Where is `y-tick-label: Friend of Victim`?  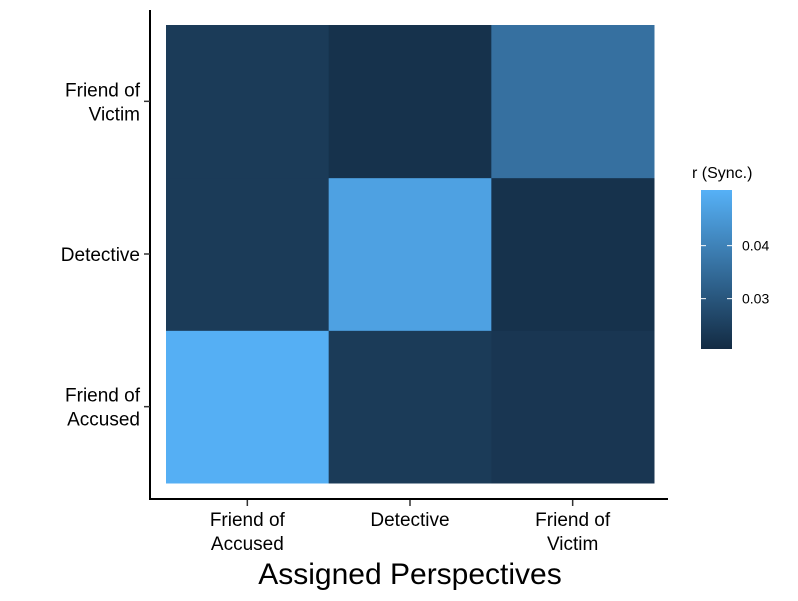
y-tick-label: Friend of Victim is located at coordinates (103, 102).